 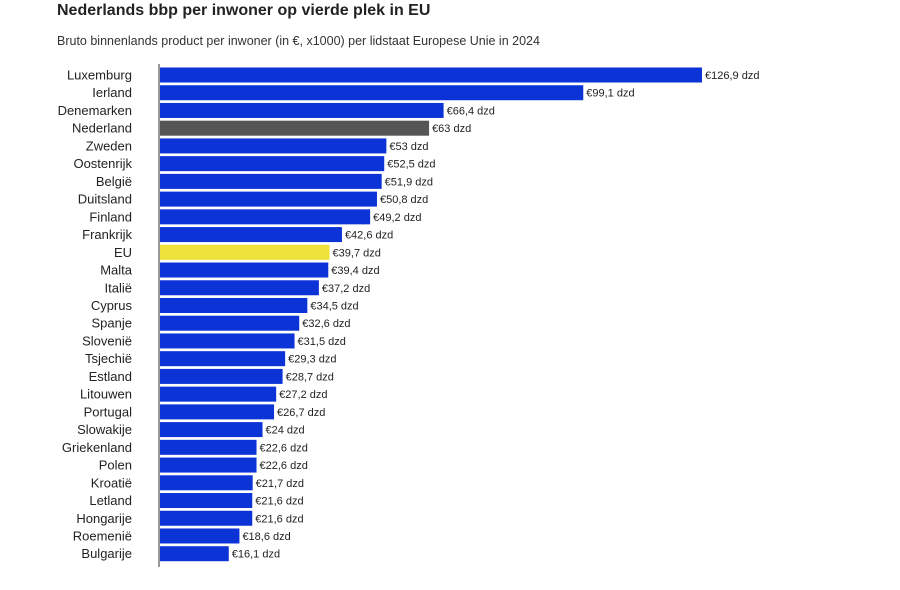 What do you see at coordinates (244, 270) in the screenshot?
I see `bar-malta` at bounding box center [244, 270].